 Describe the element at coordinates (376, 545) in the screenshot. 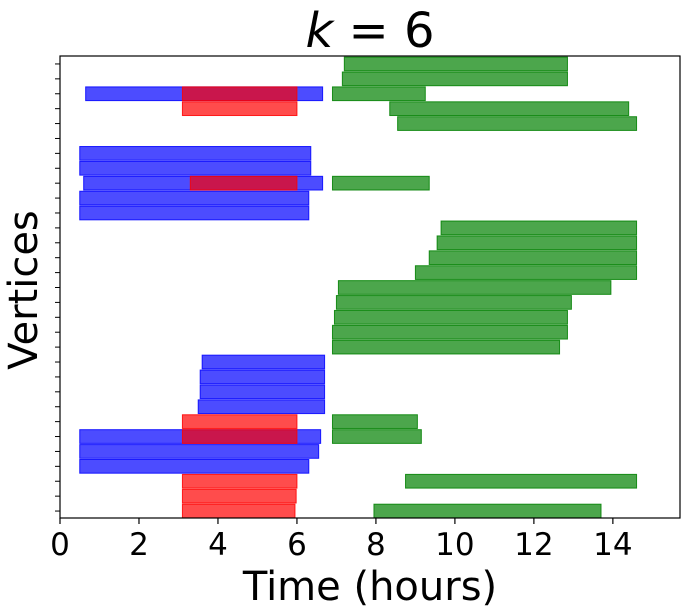

I see `x-tick-label: 8` at that location.